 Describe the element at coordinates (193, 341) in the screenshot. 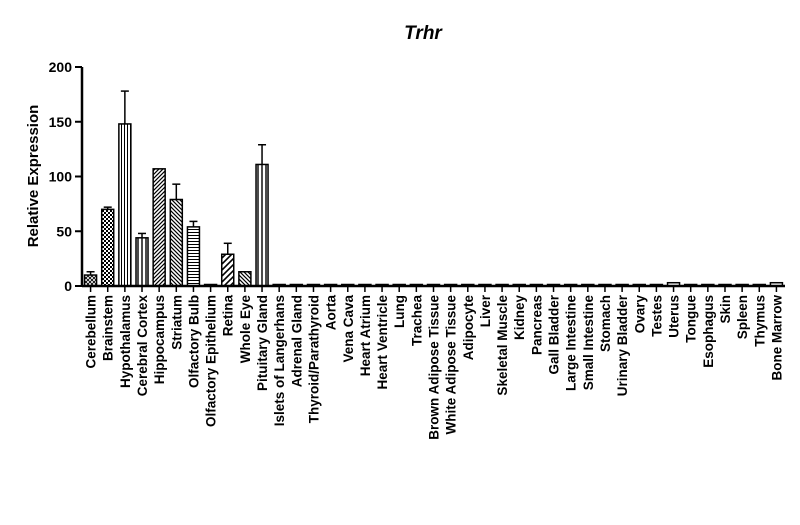

I see `x-tick-label: Olfactory Bulb` at that location.